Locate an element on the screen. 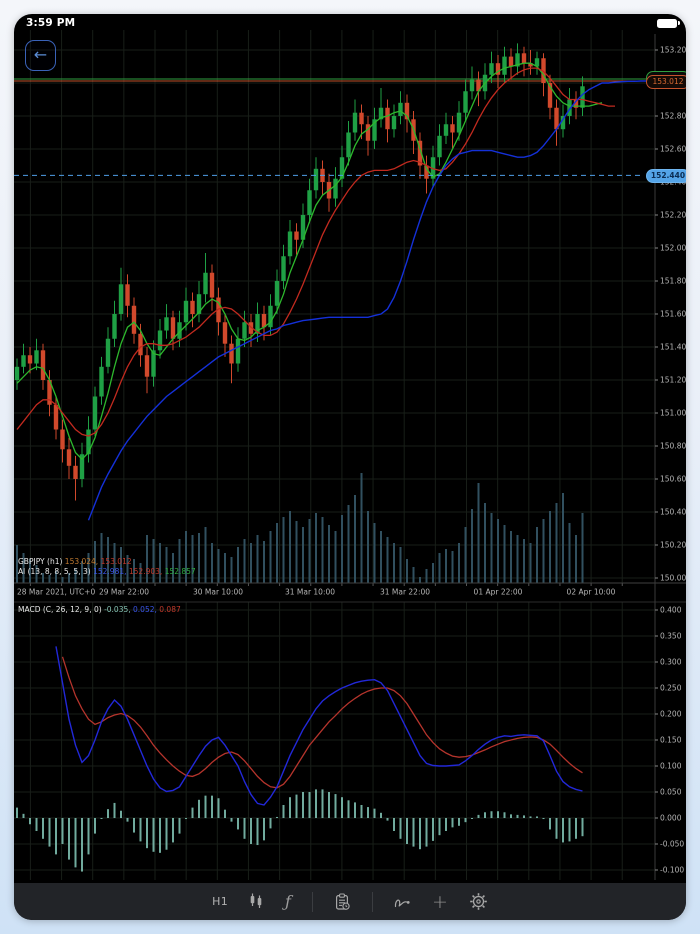 The height and width of the screenshot is (934, 700). macd-signal-value: 0.087 is located at coordinates (170, 609).